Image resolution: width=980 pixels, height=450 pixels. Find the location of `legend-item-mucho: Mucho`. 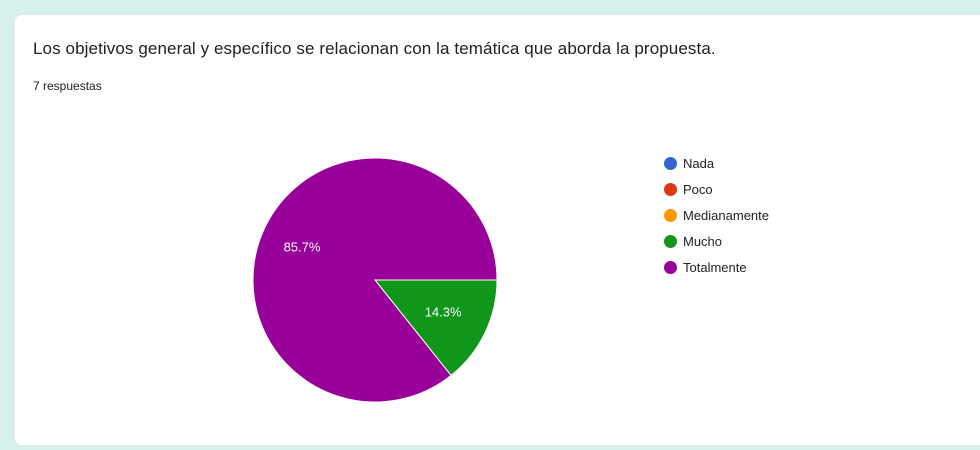

legend-item-mucho: Mucho is located at coordinates (716, 241).